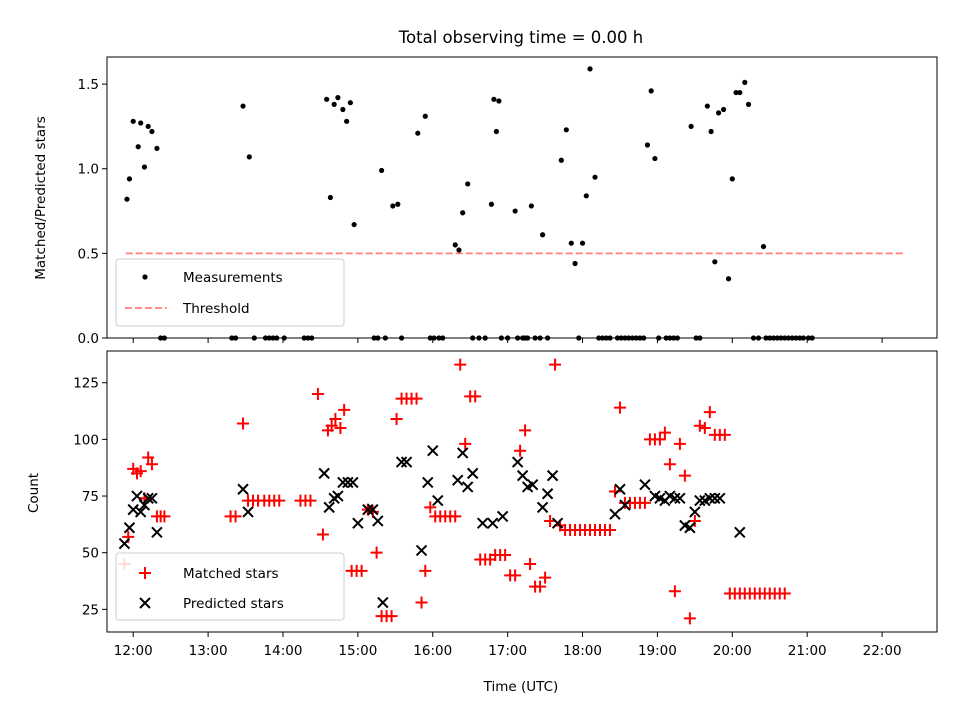  I want to click on top-legend: Measurements Threshold, so click(230, 292).